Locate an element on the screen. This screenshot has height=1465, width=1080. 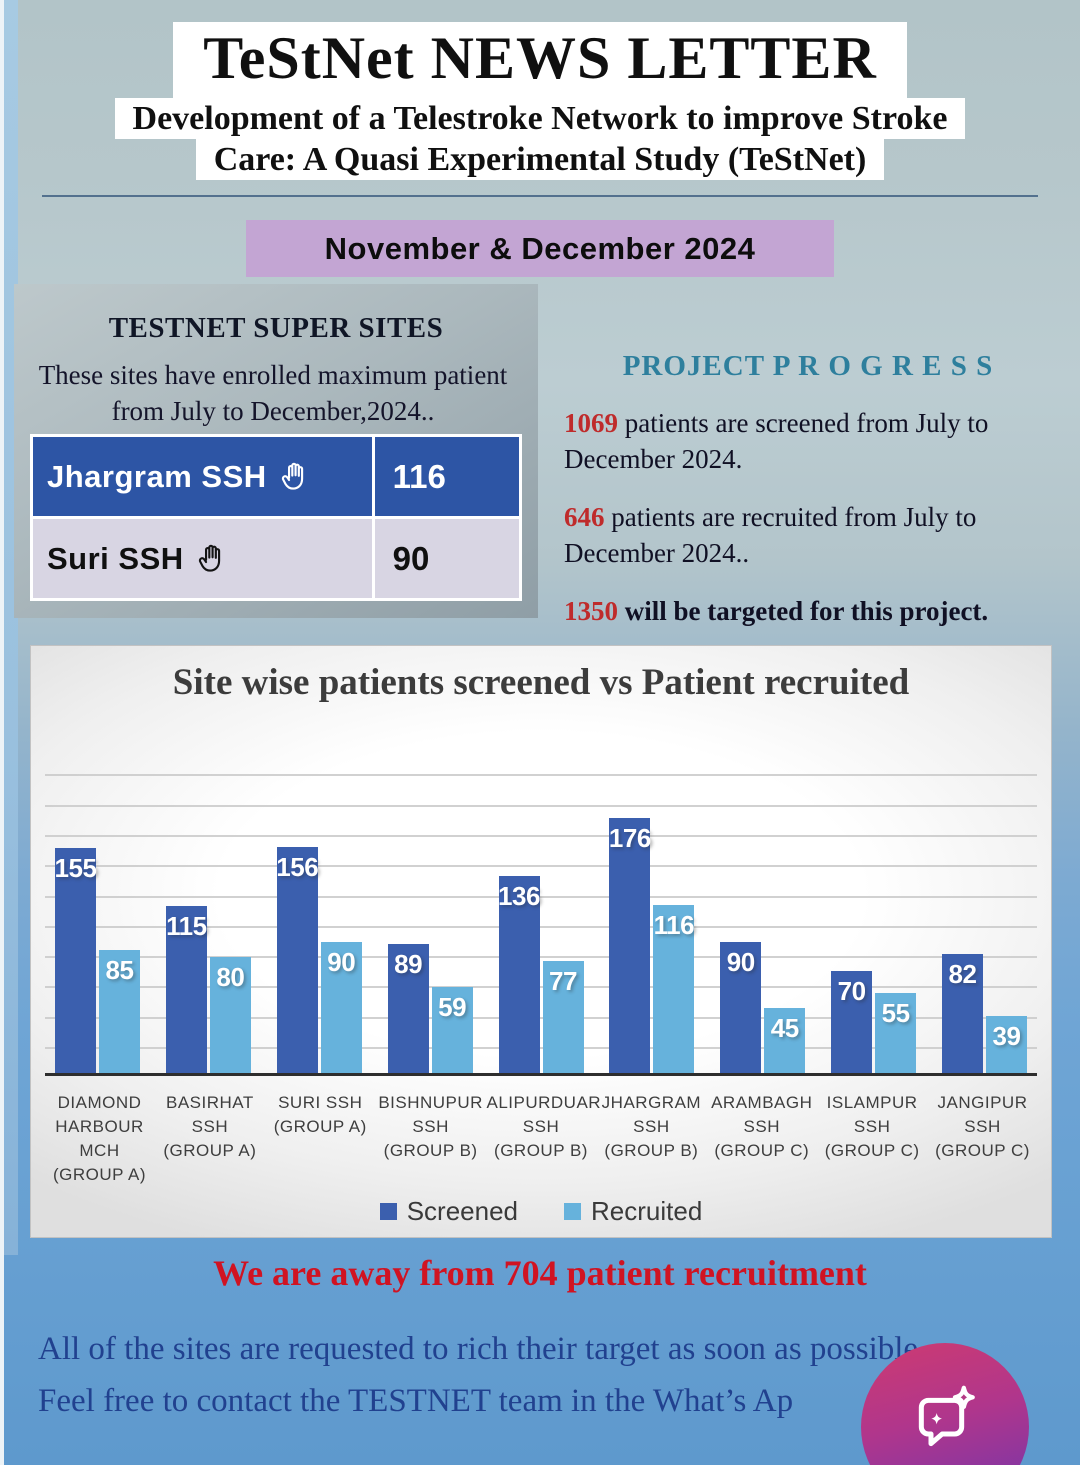
x-axis-label: BASIRHAT SSH (GROUP A) is located at coordinates (210, 1126).